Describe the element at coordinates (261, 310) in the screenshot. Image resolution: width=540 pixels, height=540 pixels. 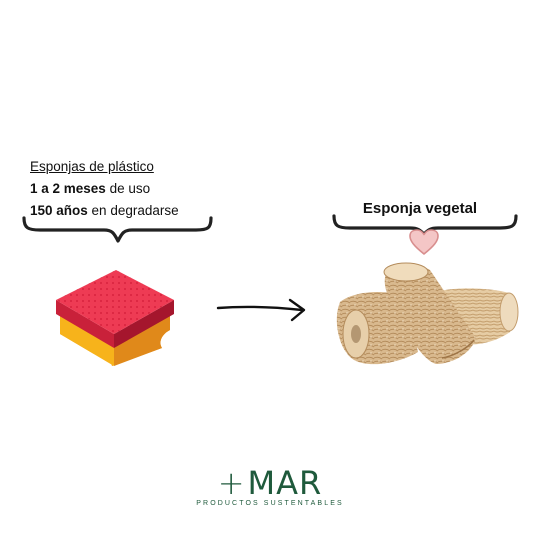
I see `arrow-right-icon` at that location.